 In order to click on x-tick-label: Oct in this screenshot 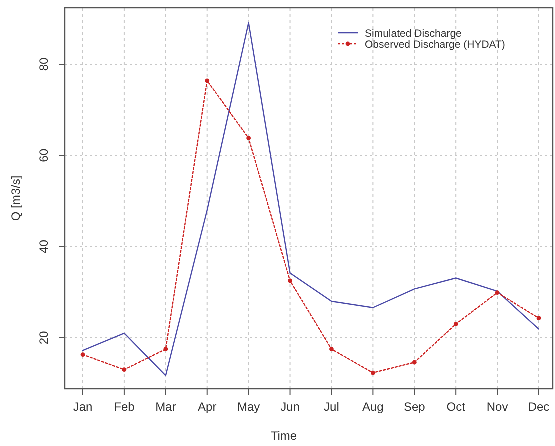, I will do `click(456, 407)`.